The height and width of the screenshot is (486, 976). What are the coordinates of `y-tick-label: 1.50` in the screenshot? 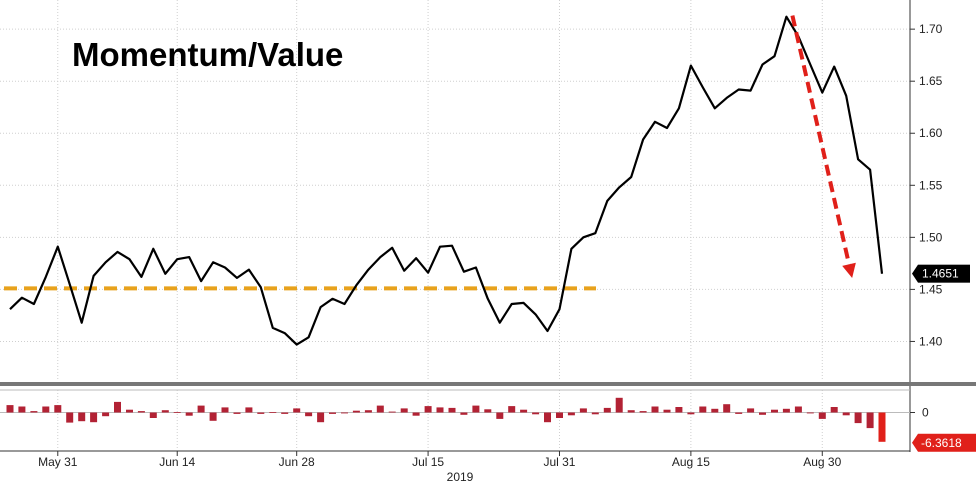 It's located at (931, 237).